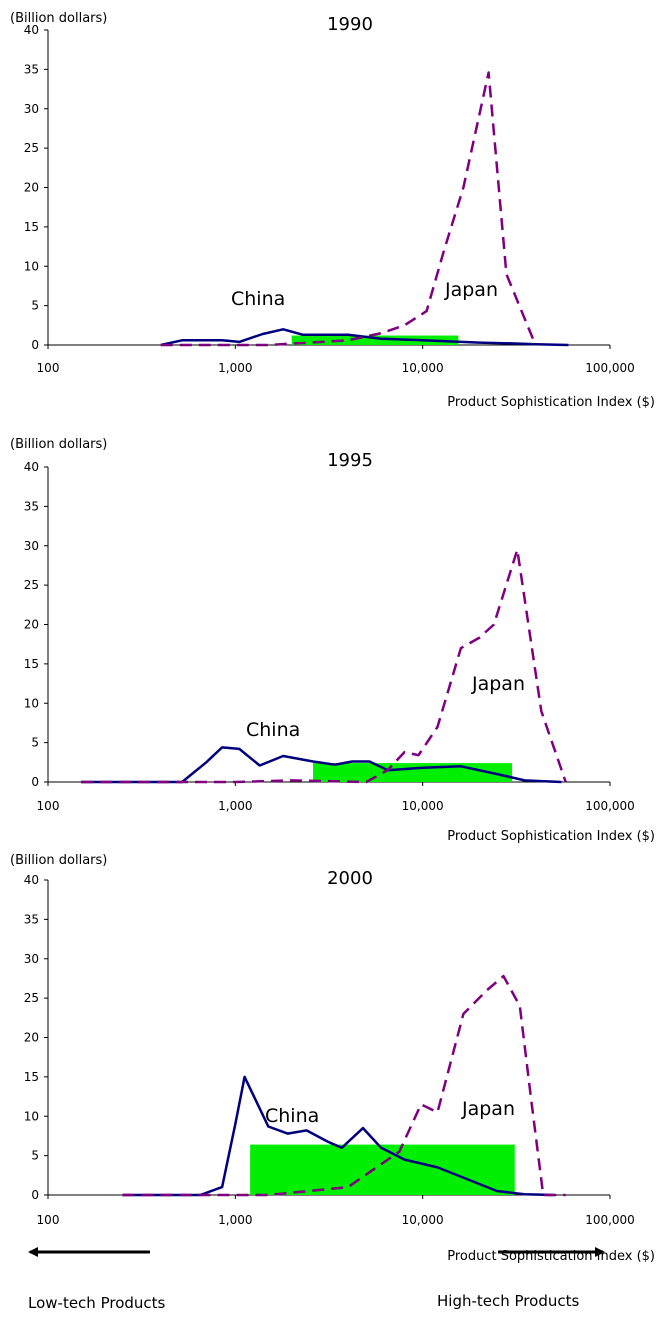 The height and width of the screenshot is (1321, 661). What do you see at coordinates (508, 1301) in the screenshot?
I see `high-tech-label: High-tech Products` at bounding box center [508, 1301].